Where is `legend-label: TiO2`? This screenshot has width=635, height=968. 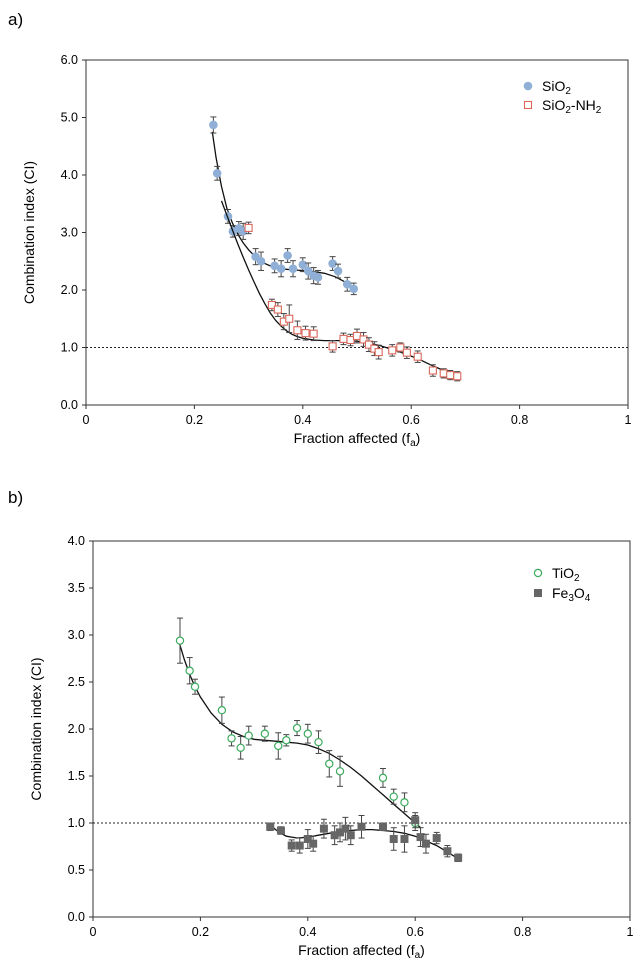
legend-label: TiO2 is located at coordinates (566, 574).